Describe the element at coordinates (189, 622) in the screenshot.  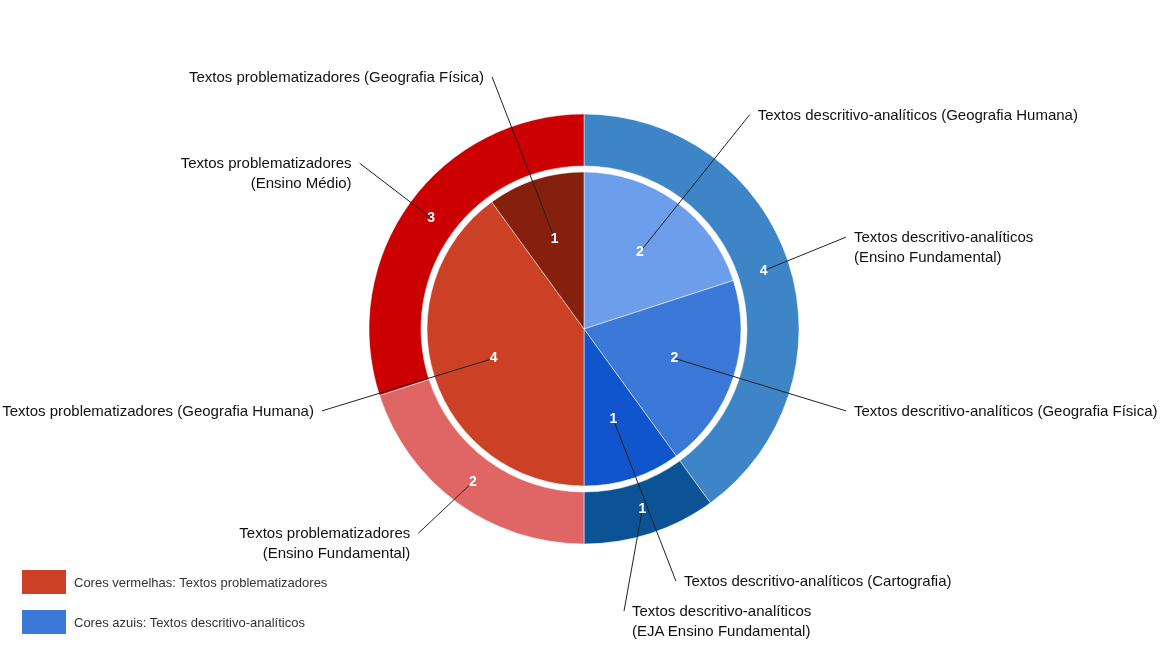
I see `text: Cores azuis: Textos descritivo-analíticos` at that location.